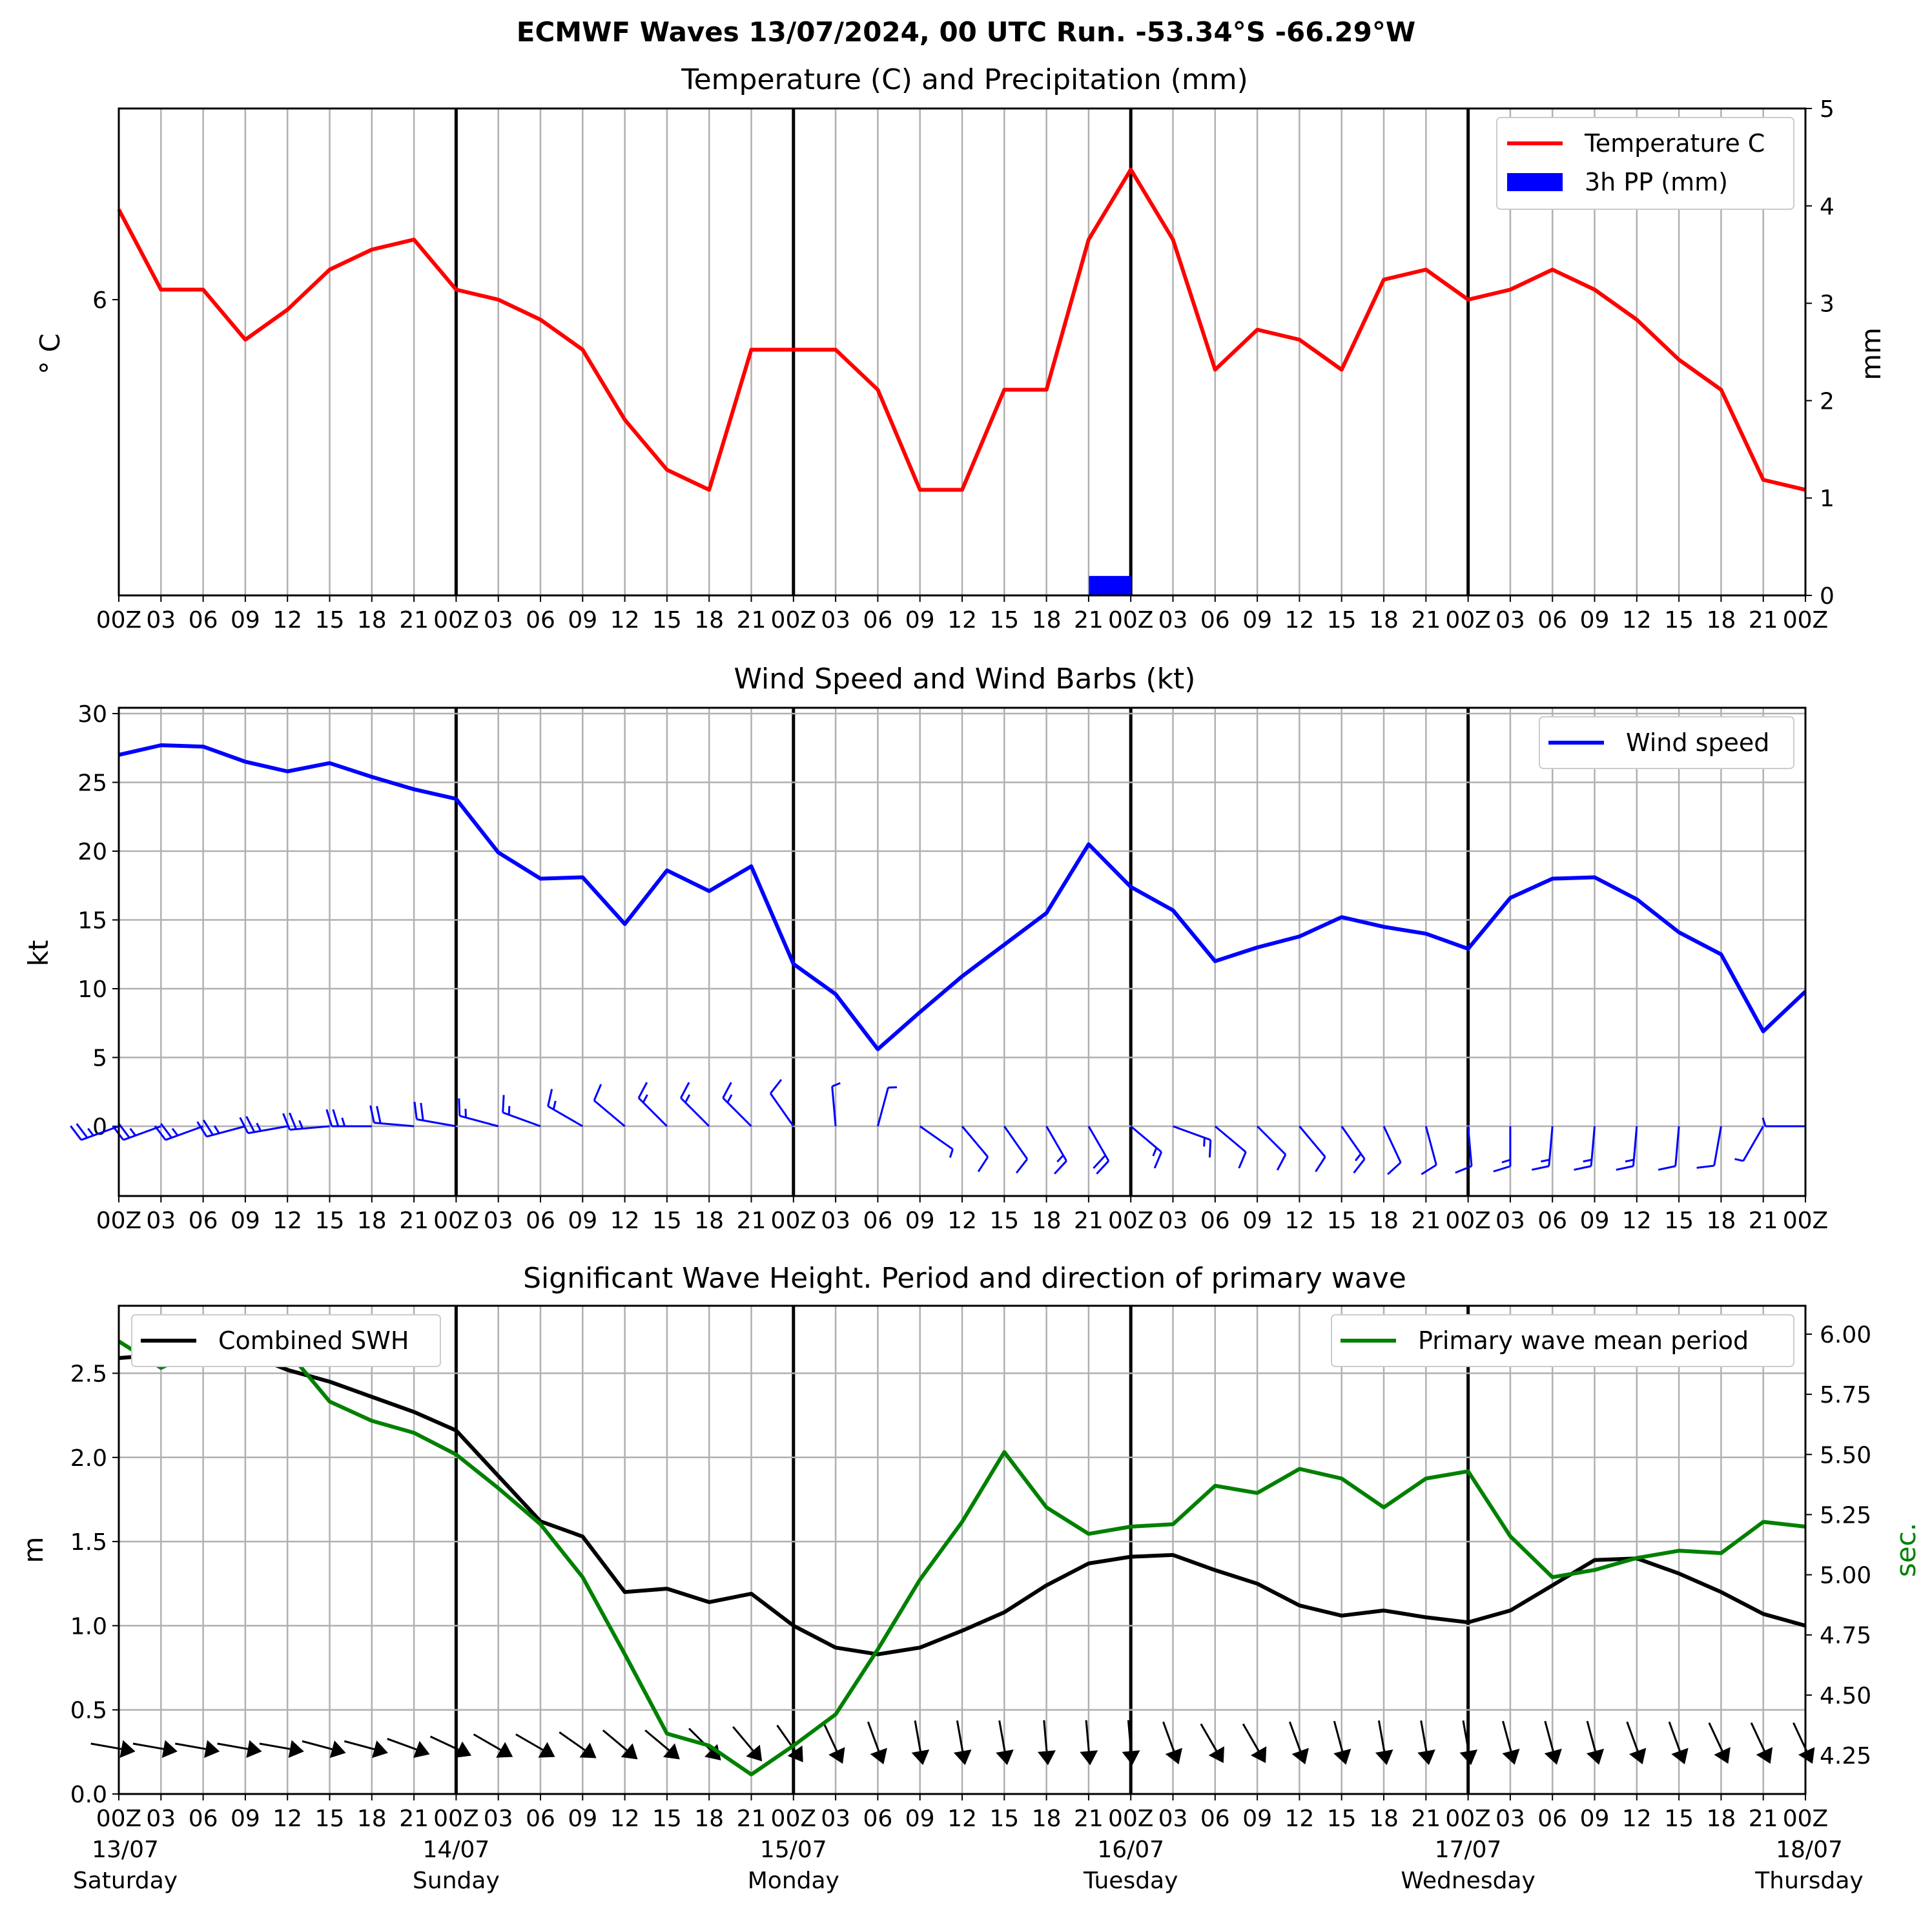 Image resolution: width=1932 pixels, height=1907 pixels. I want to click on temp-x-tick-label: 06, so click(877, 620).